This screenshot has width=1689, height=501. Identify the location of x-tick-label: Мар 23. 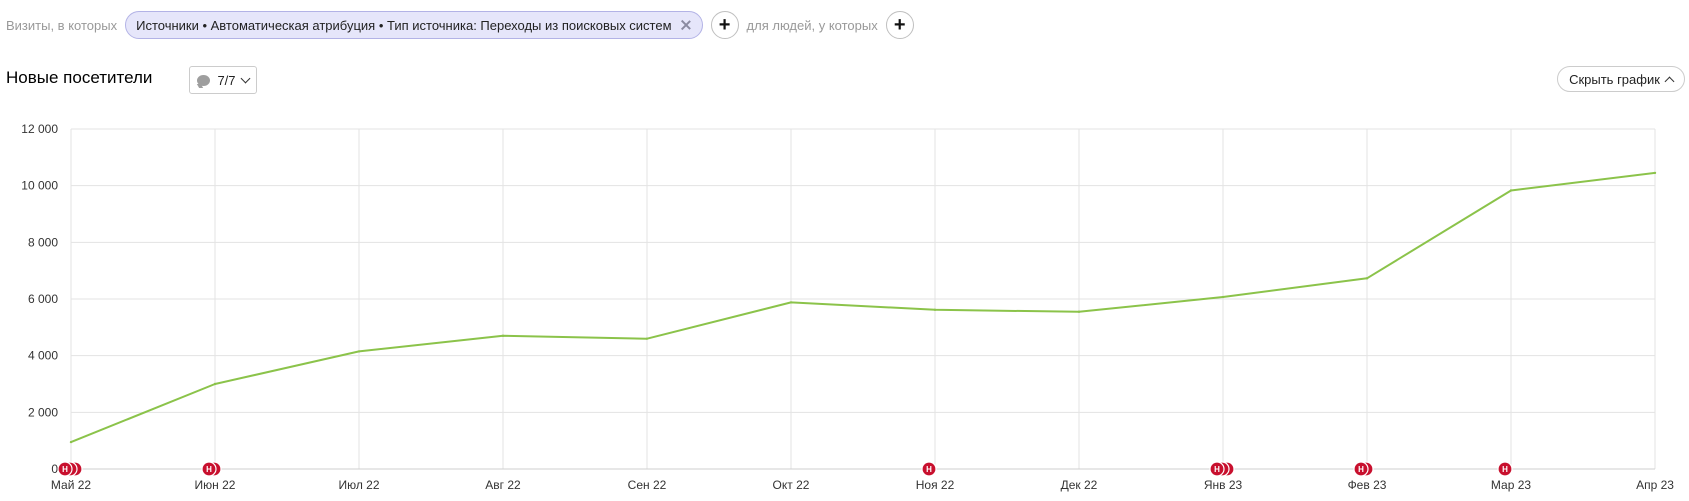
(1511, 485).